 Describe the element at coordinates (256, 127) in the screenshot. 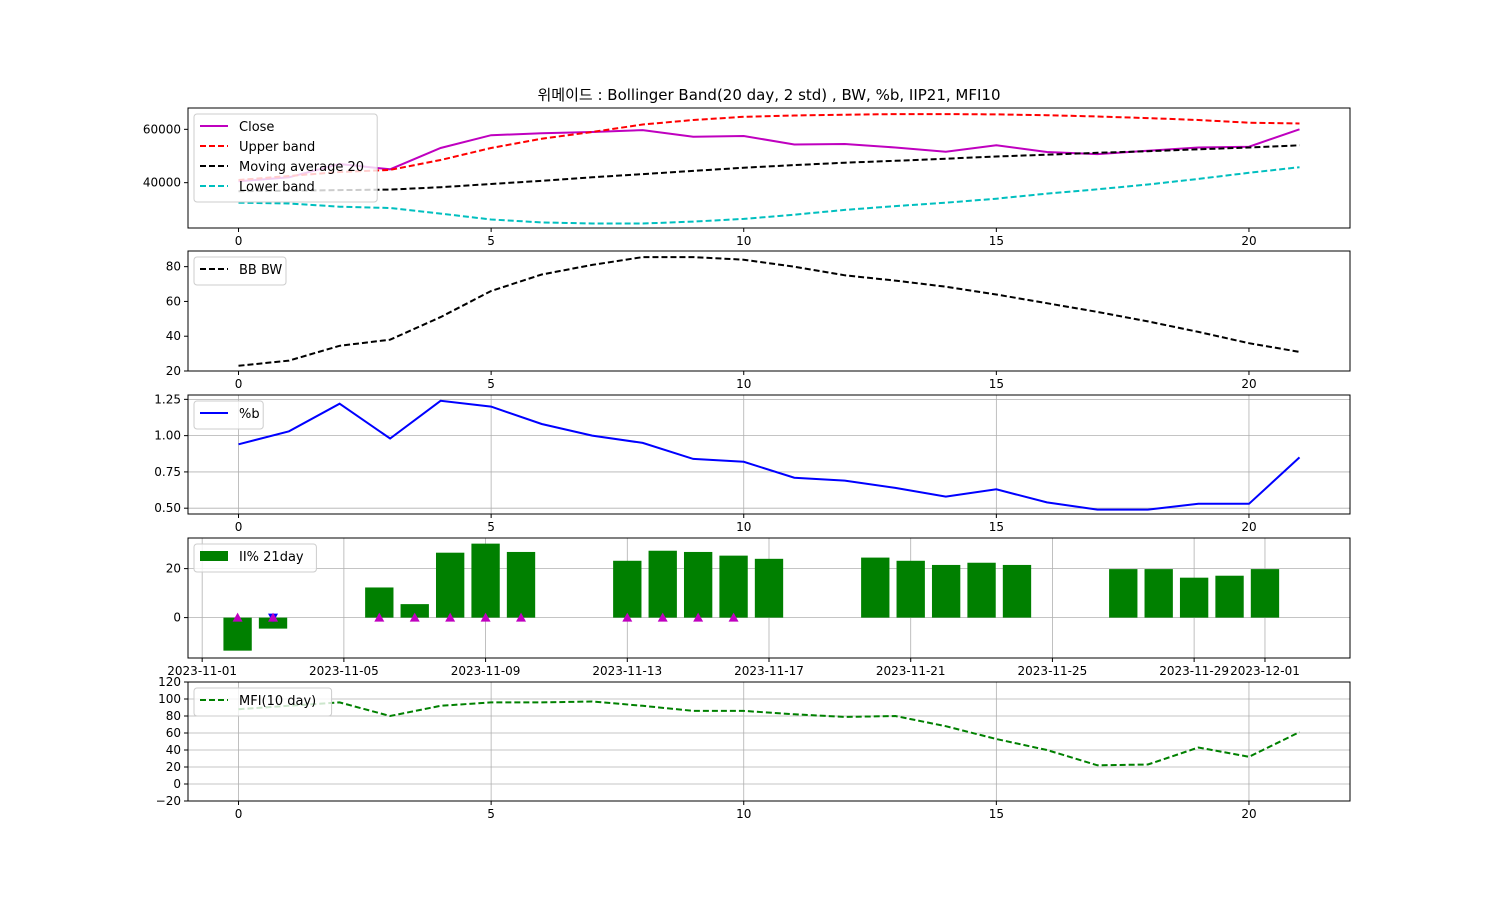

I see `legend-label: Close` at that location.